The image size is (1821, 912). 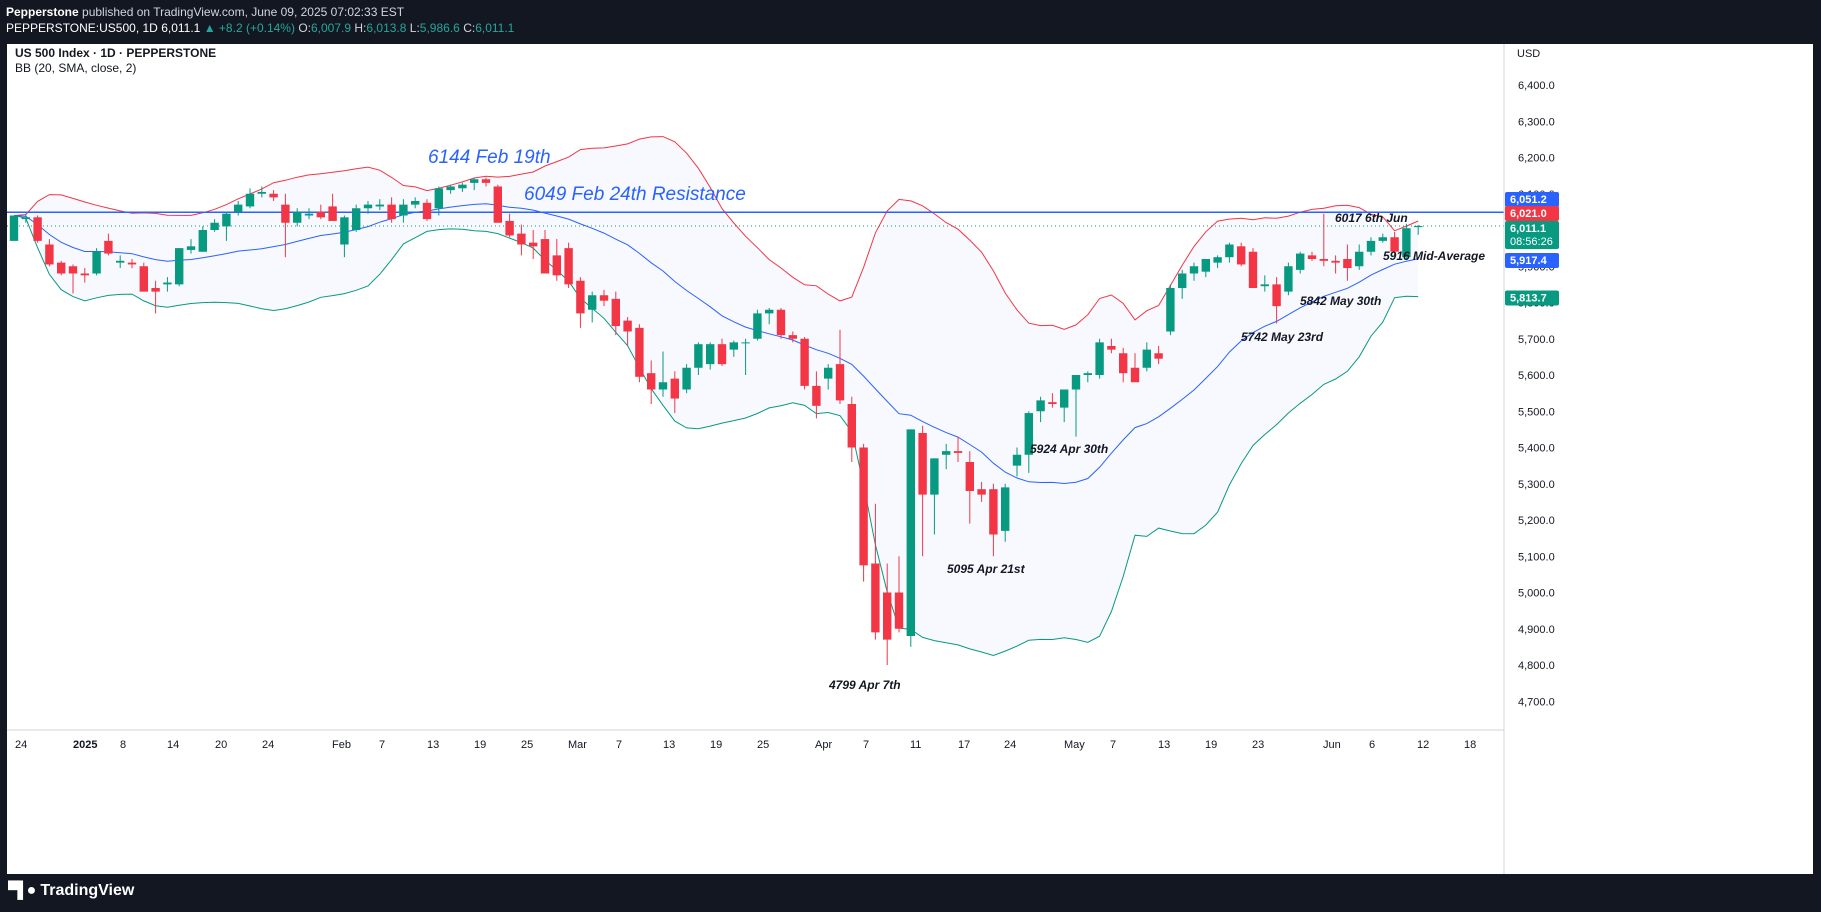 What do you see at coordinates (1528, 54) in the screenshot?
I see `currency-label: USD` at bounding box center [1528, 54].